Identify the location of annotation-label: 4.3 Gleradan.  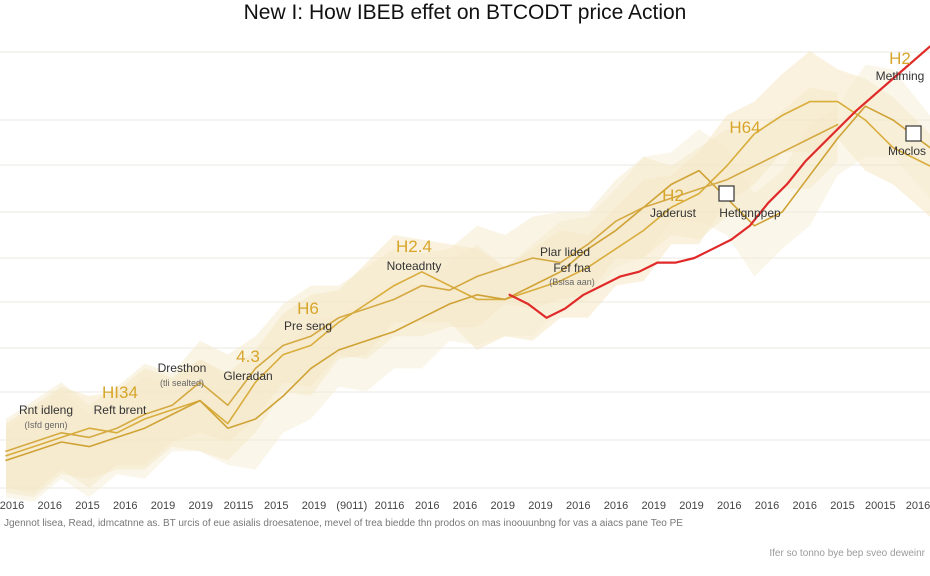
(247, 365).